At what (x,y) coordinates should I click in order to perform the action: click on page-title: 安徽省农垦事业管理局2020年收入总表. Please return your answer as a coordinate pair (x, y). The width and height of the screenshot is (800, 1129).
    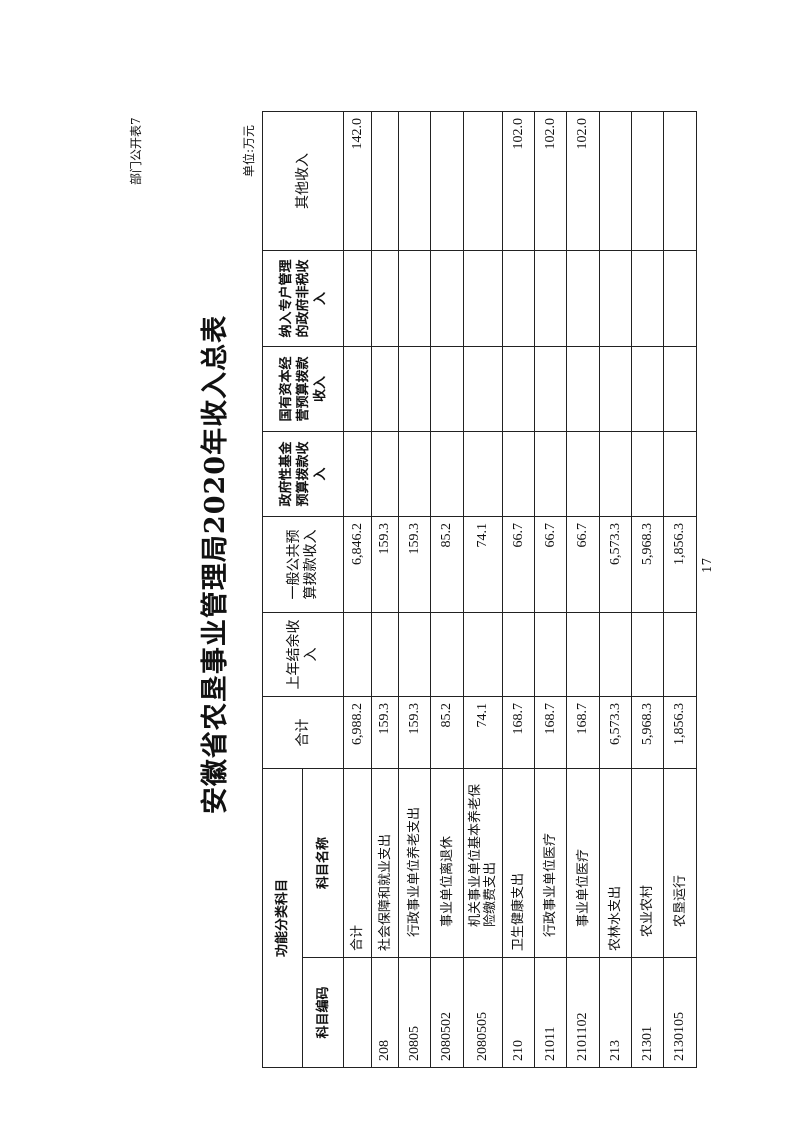
    Looking at the image, I should click on (215, 564).